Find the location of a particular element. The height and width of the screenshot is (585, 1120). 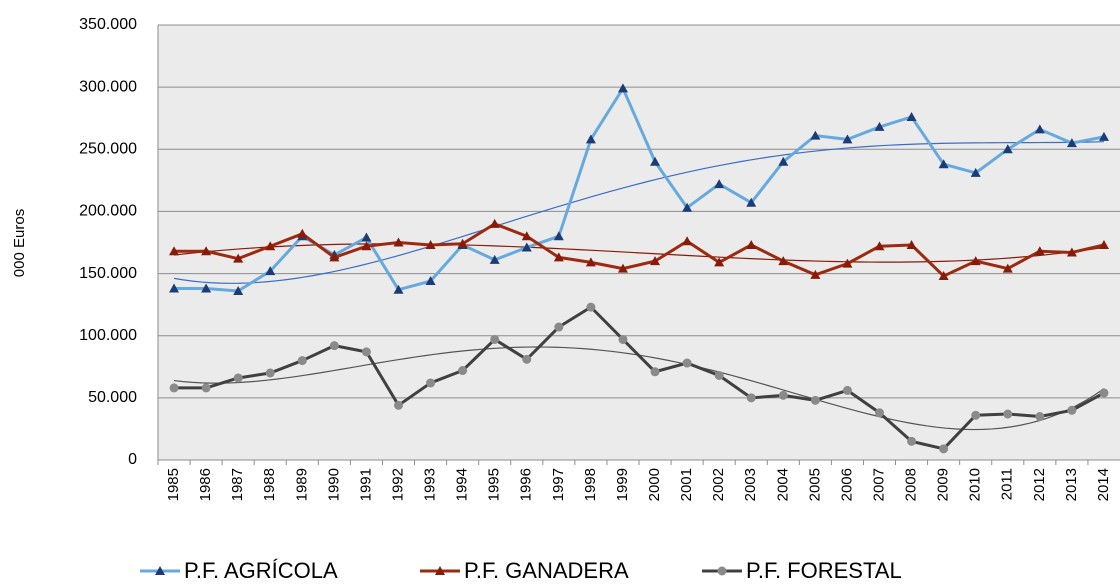

y-tick-label: 300.000 is located at coordinates (108, 86).